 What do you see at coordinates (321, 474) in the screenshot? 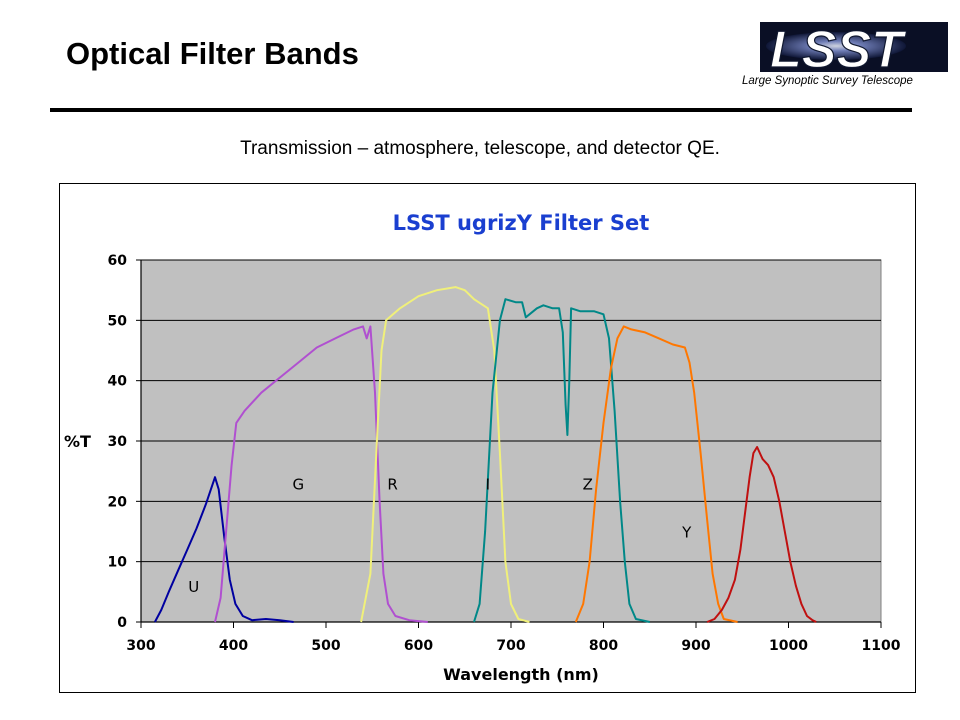
I see `series-line-g` at bounding box center [321, 474].